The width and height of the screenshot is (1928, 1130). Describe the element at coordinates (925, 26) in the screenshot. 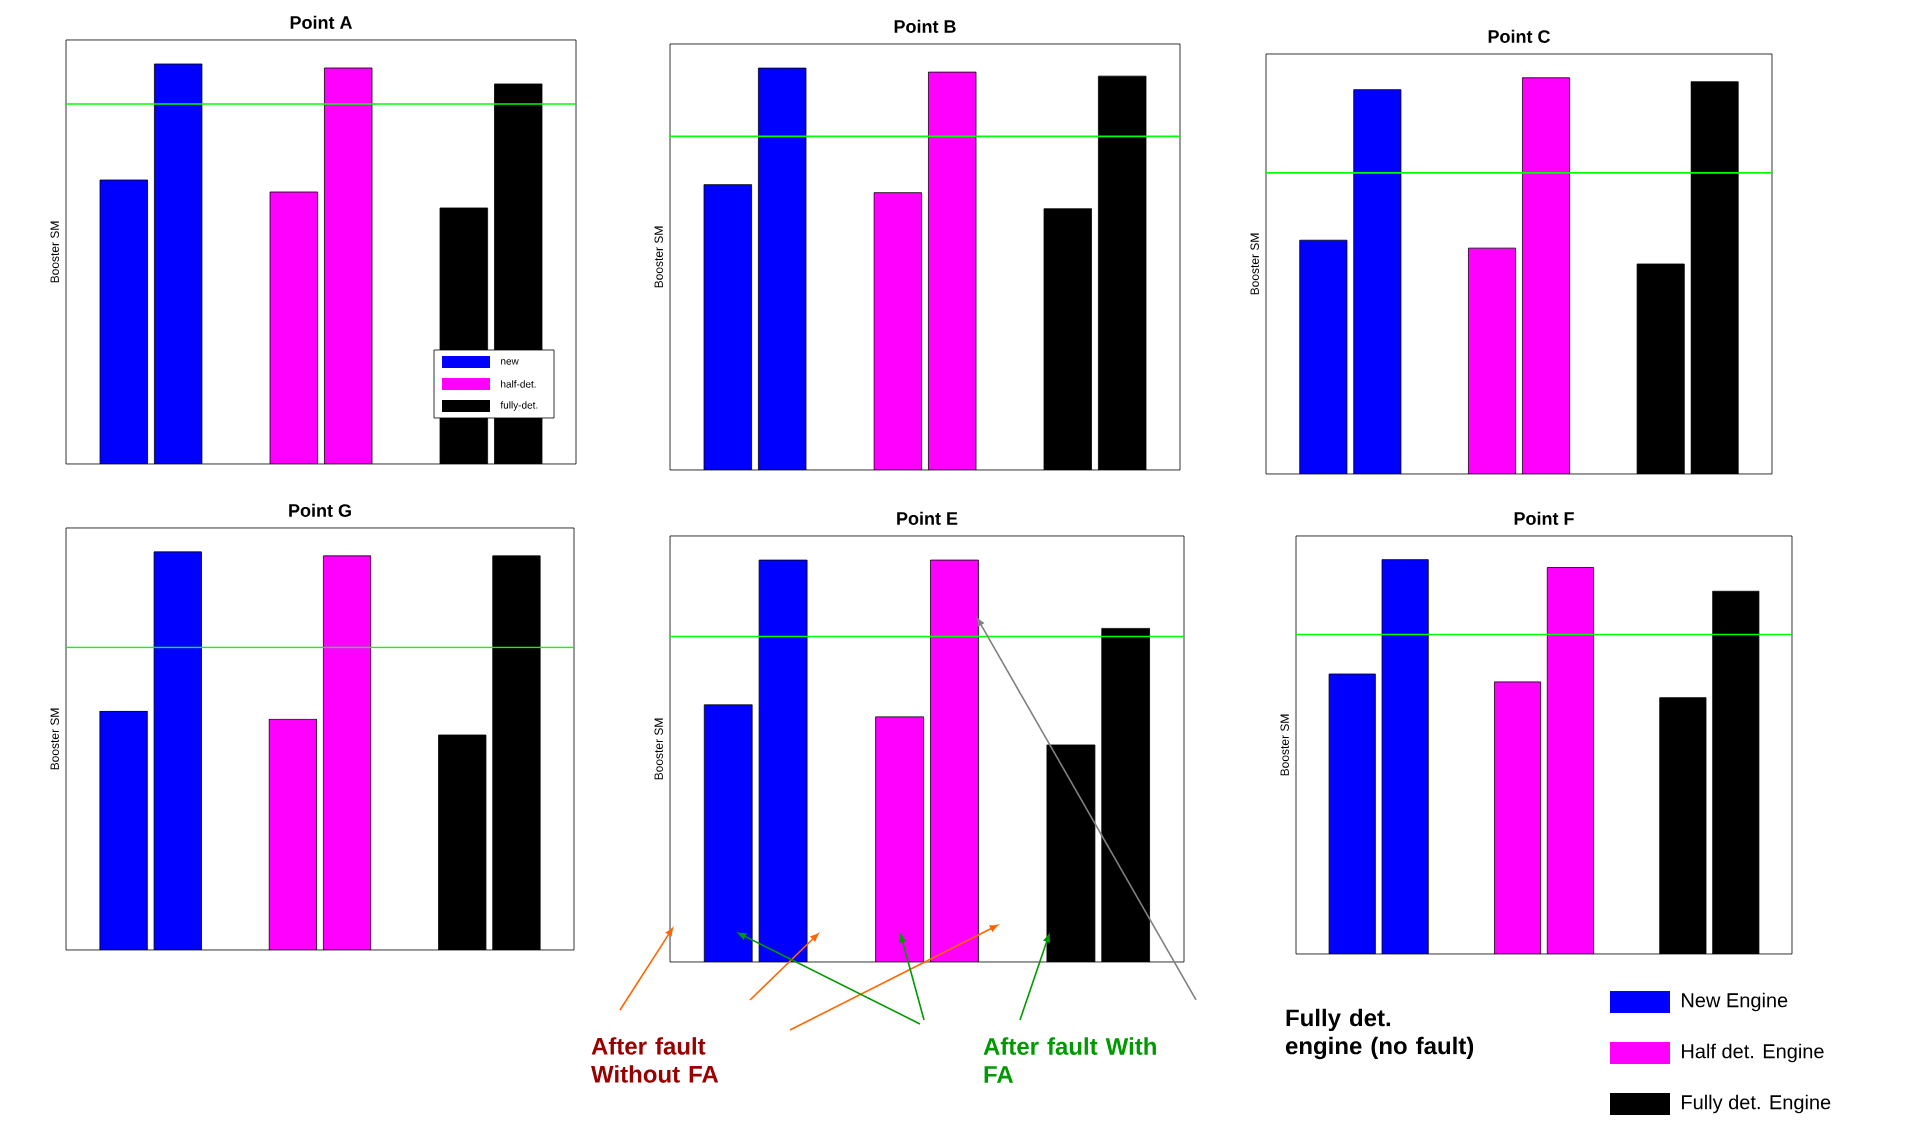

I see `chart-title: Point B` at that location.